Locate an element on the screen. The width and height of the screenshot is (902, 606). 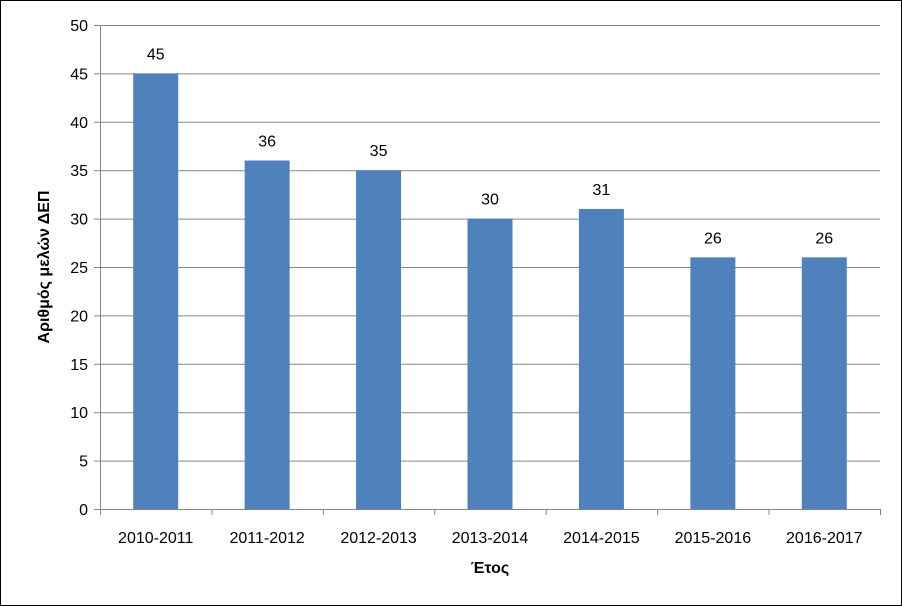
x-tick-label: 2011-2012 is located at coordinates (266, 538).